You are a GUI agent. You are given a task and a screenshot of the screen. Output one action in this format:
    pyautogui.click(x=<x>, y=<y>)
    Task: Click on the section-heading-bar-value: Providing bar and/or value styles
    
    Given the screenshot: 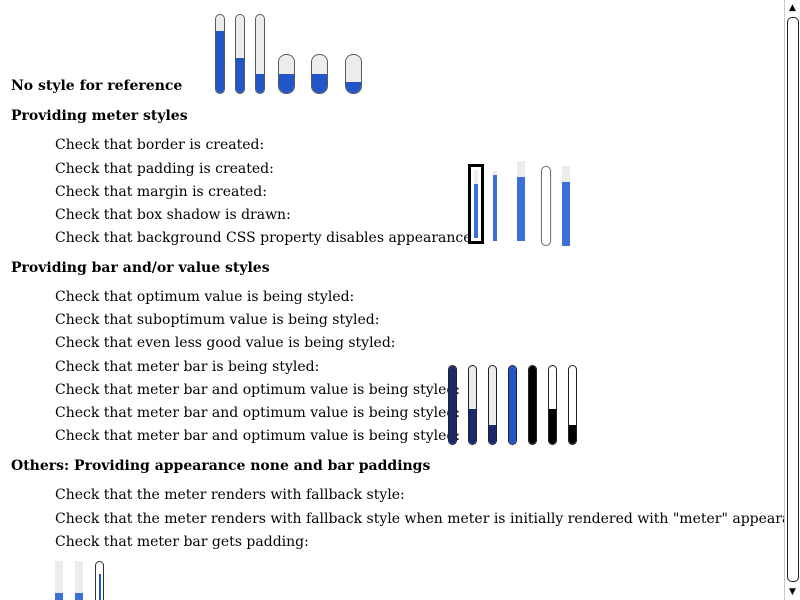 What is the action you would take?
    pyautogui.click(x=140, y=268)
    